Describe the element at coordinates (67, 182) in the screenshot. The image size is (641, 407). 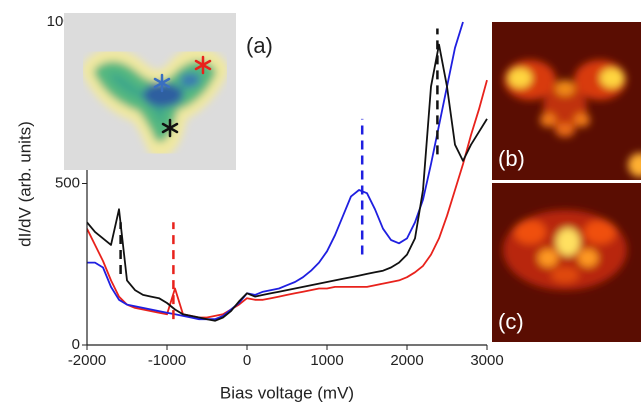
I see `y-tick-label: 500` at that location.